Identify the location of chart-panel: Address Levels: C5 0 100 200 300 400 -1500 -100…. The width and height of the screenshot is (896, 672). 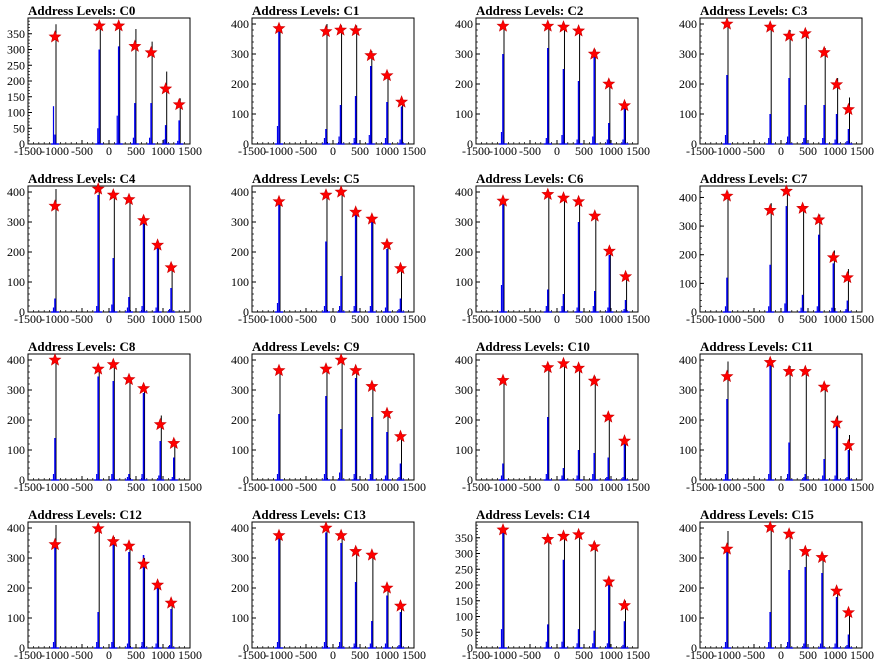
(328, 248).